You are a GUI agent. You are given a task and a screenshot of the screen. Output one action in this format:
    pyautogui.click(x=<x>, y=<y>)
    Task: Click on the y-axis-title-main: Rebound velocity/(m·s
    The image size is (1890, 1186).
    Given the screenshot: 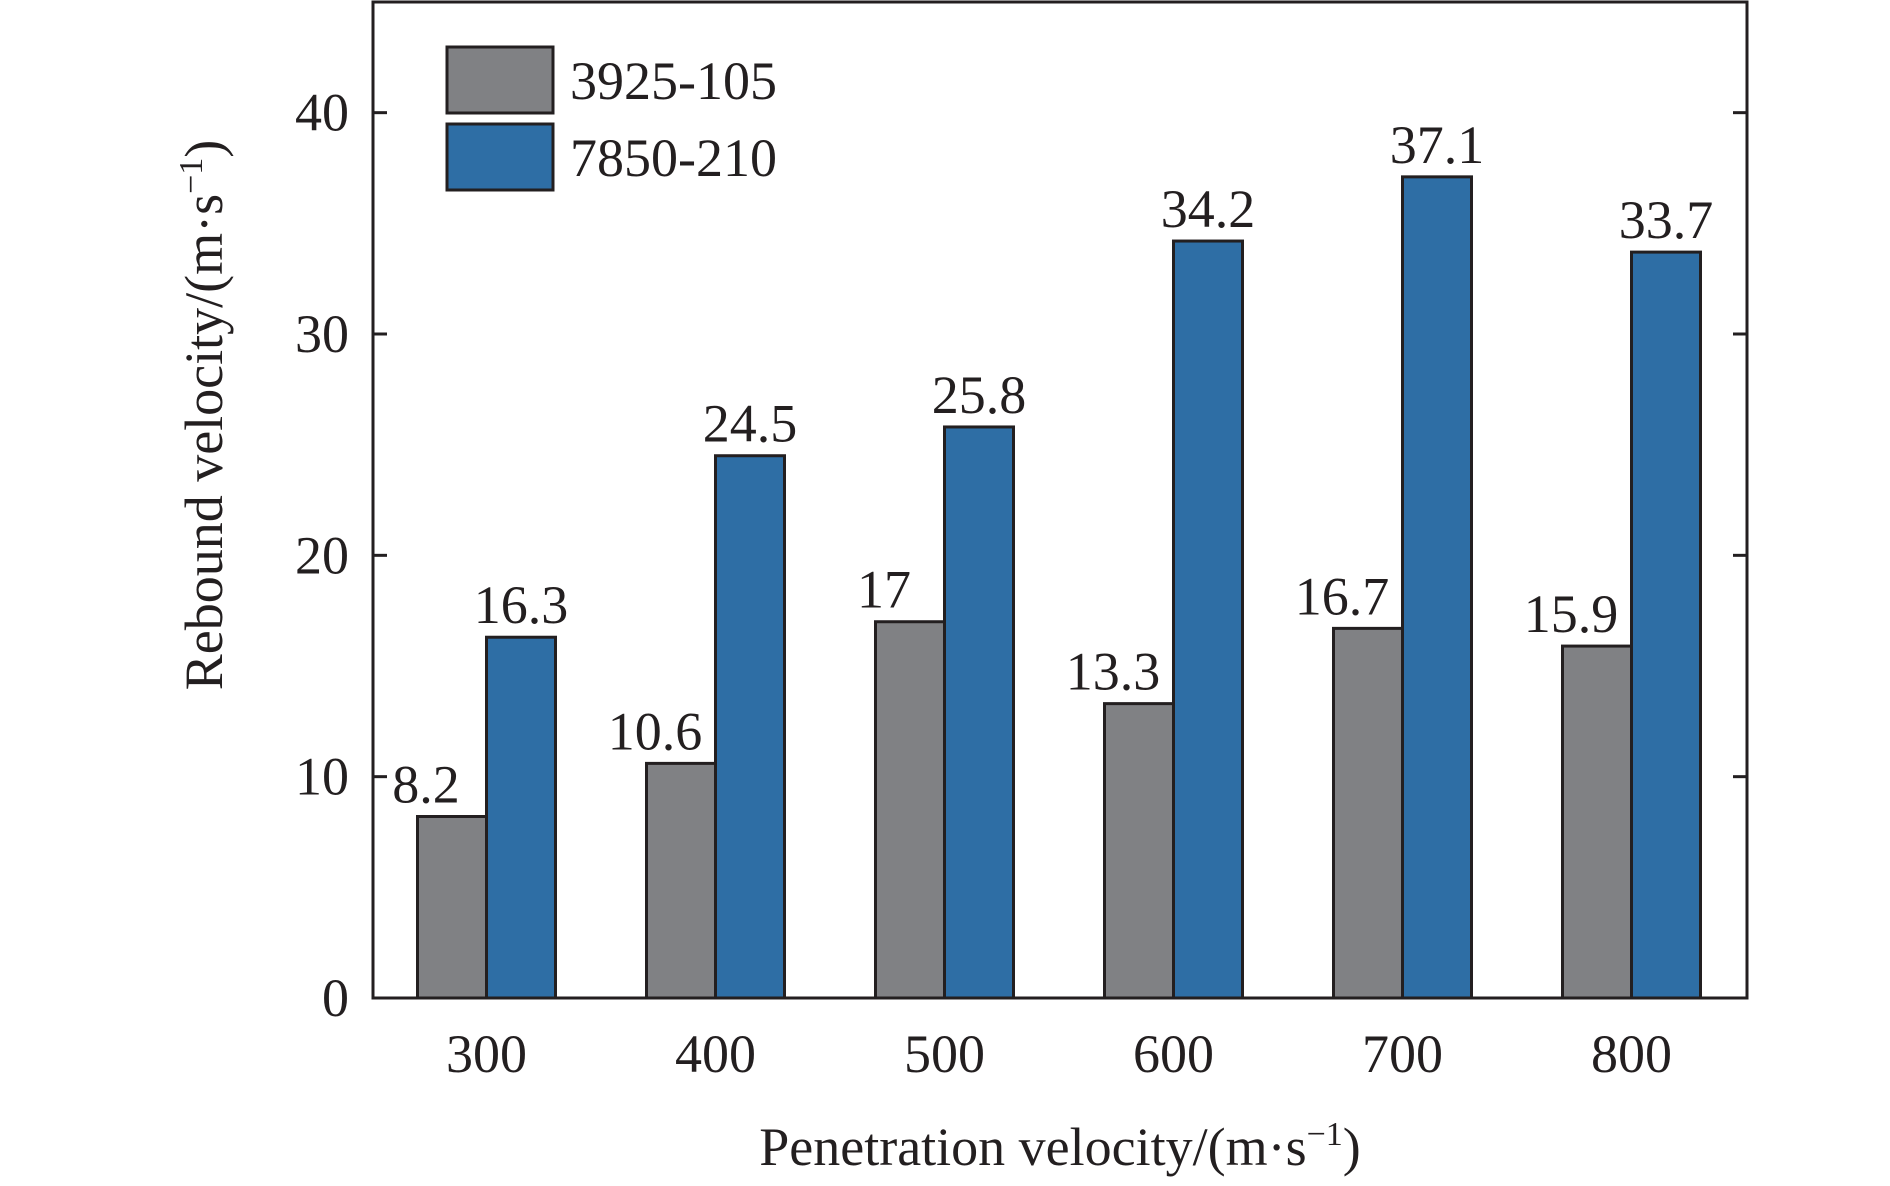 What is the action you would take?
    pyautogui.click(x=204, y=442)
    